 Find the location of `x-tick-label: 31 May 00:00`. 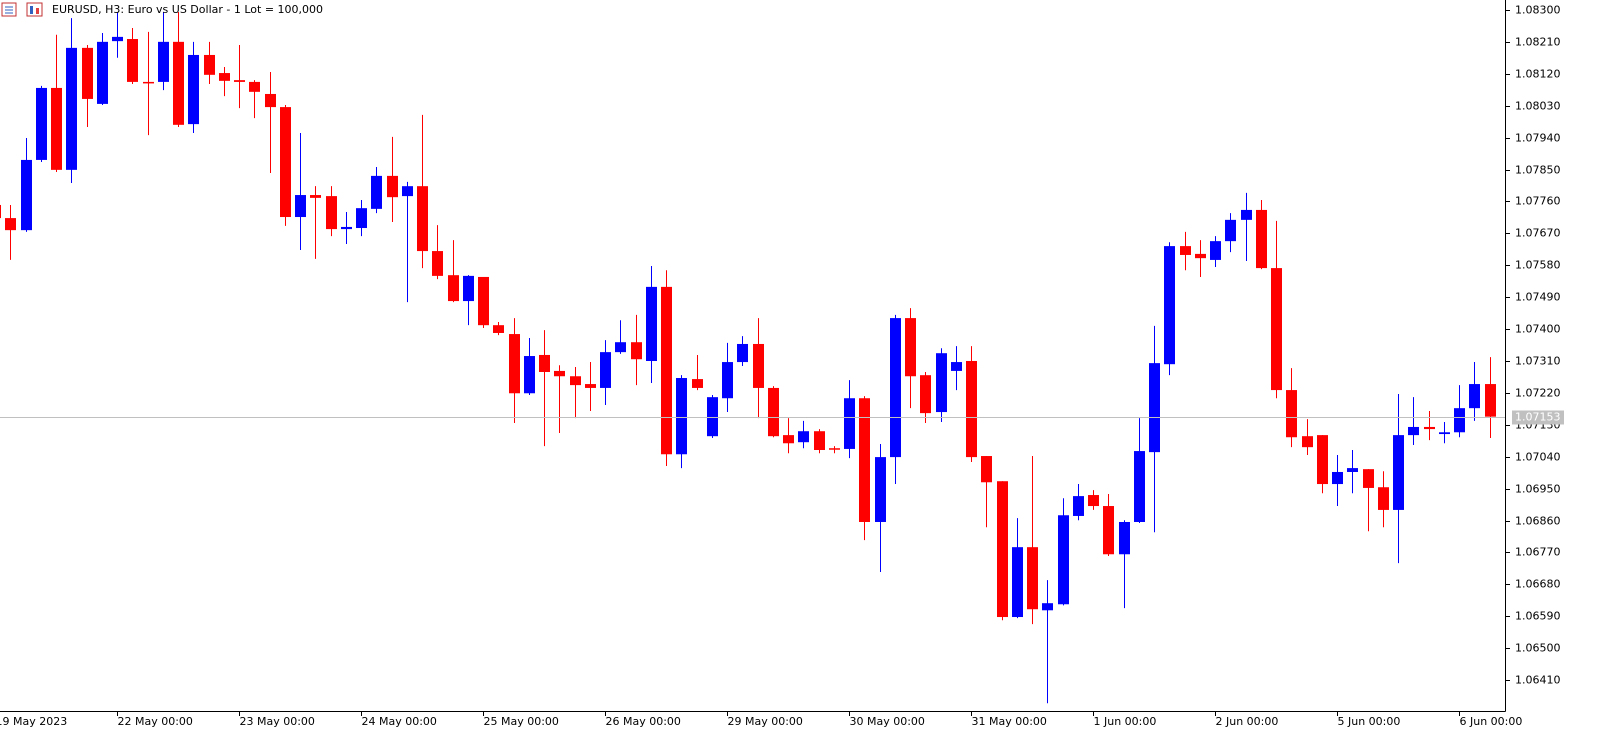

x-tick-label: 31 May 00:00 is located at coordinates (1009, 721).